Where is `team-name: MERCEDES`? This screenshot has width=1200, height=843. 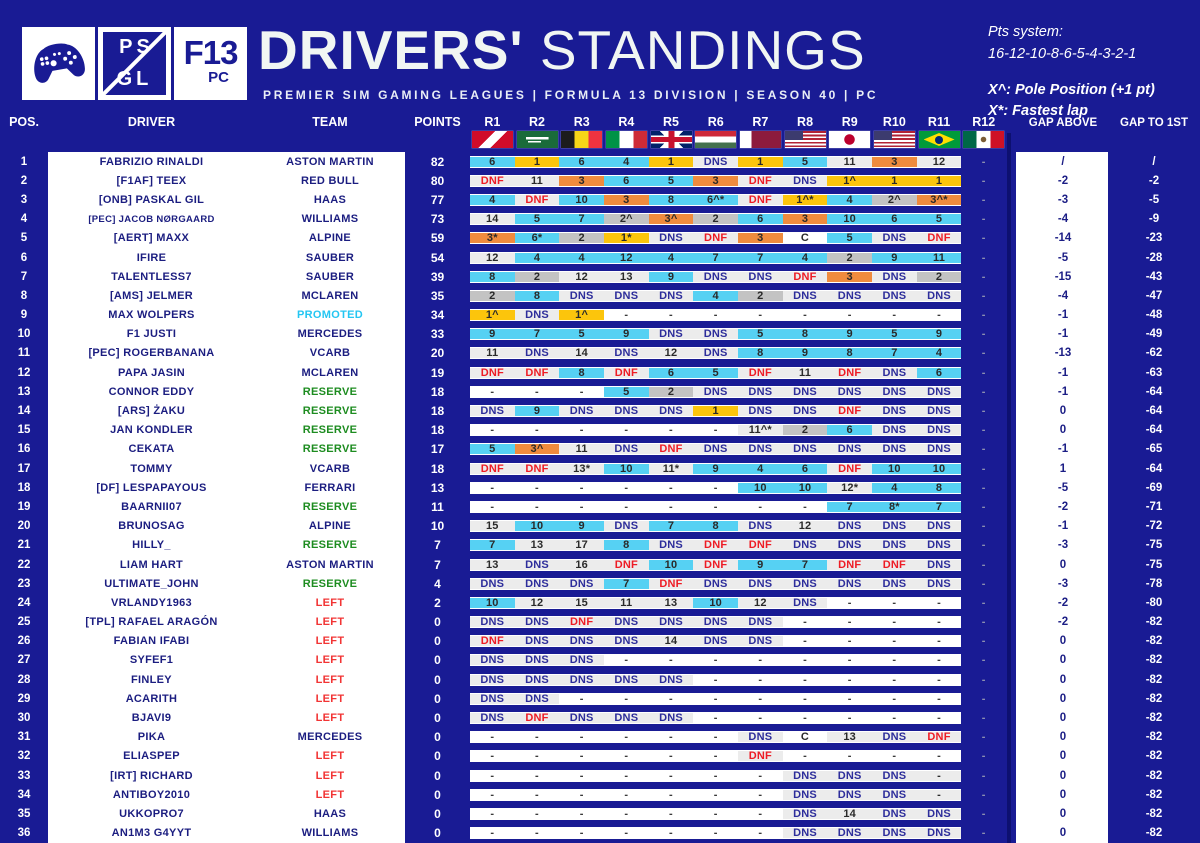 team-name: MERCEDES is located at coordinates (330, 334).